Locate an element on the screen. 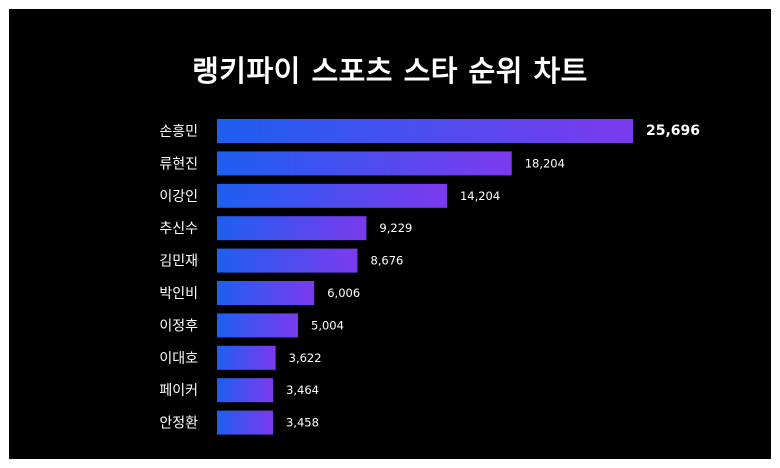 This screenshot has width=780, height=468. category-label: 페이커 is located at coordinates (178, 391).